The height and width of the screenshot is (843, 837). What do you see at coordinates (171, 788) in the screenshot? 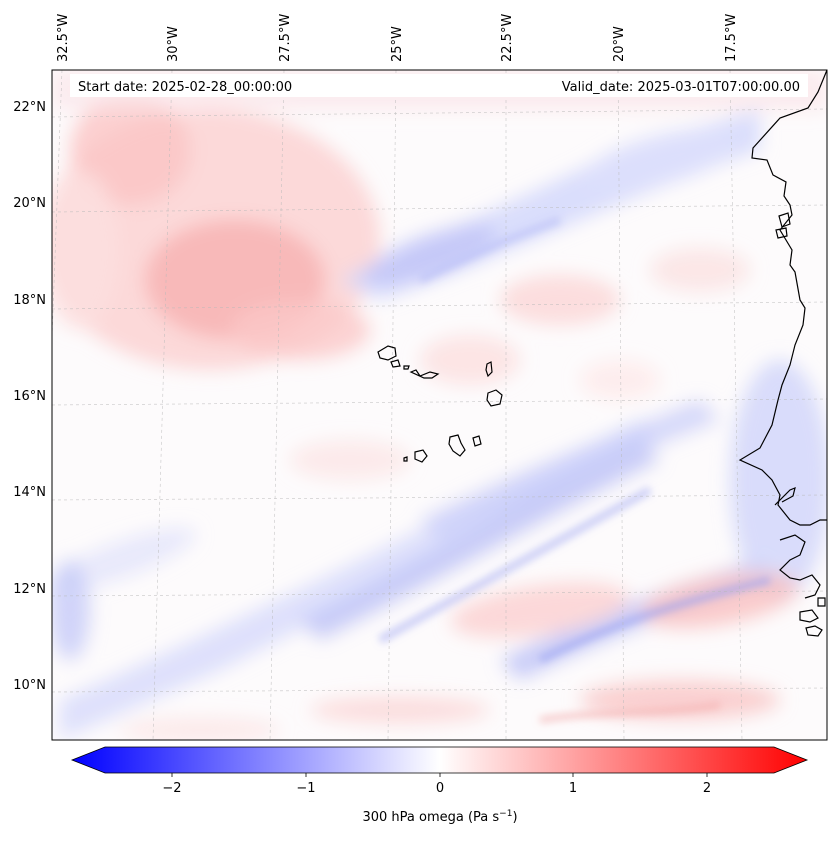
I see `colorbar-tick-minus2: −2` at bounding box center [171, 788].